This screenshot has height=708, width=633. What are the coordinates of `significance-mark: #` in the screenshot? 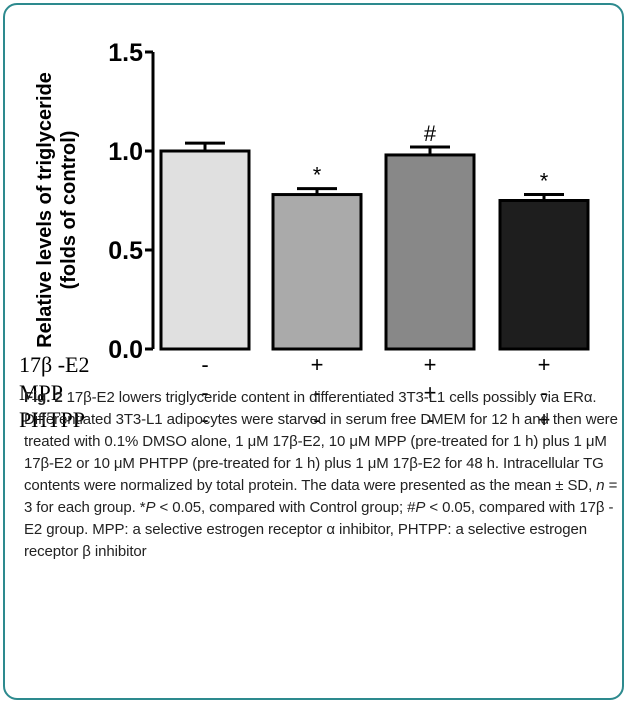 It's located at (430, 133).